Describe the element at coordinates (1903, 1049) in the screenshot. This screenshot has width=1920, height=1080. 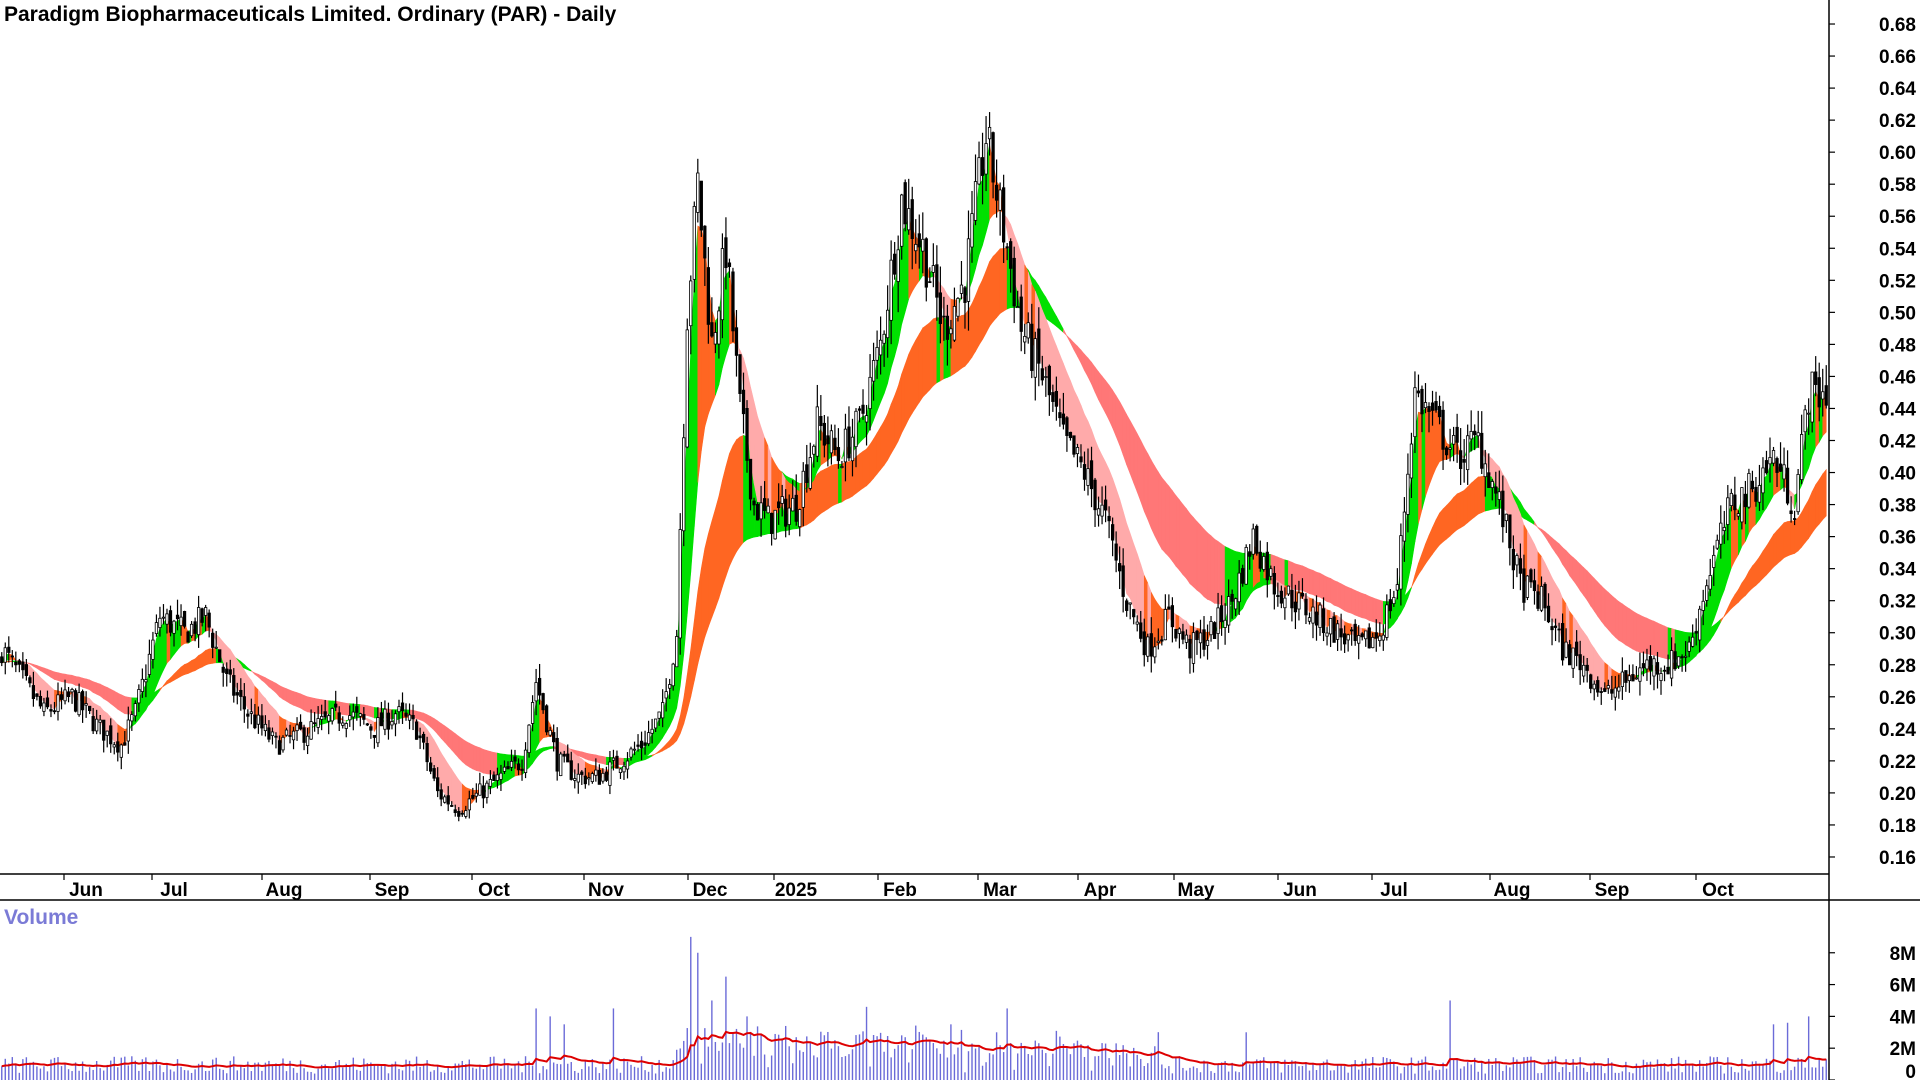
I see `volume-y-tick-label: 2M` at that location.